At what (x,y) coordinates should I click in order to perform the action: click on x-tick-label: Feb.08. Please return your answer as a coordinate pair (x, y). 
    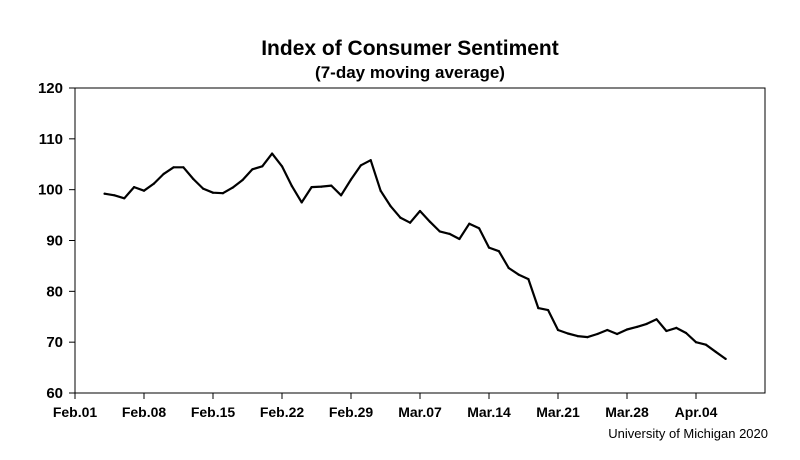
    Looking at the image, I should click on (144, 412).